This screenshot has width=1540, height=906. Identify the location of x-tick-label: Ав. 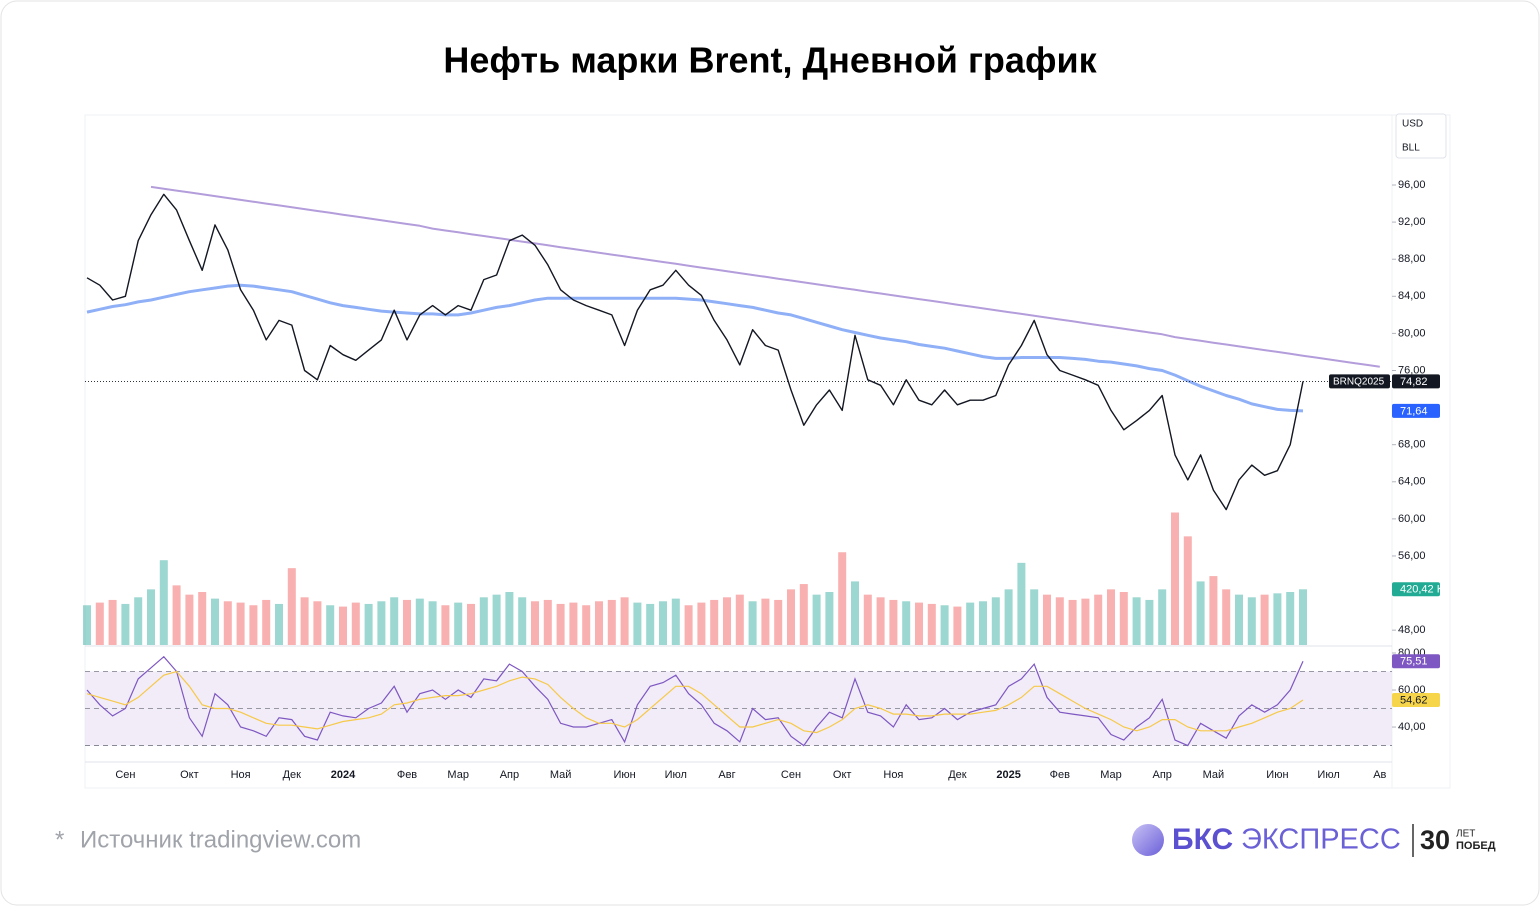
(1379, 775).